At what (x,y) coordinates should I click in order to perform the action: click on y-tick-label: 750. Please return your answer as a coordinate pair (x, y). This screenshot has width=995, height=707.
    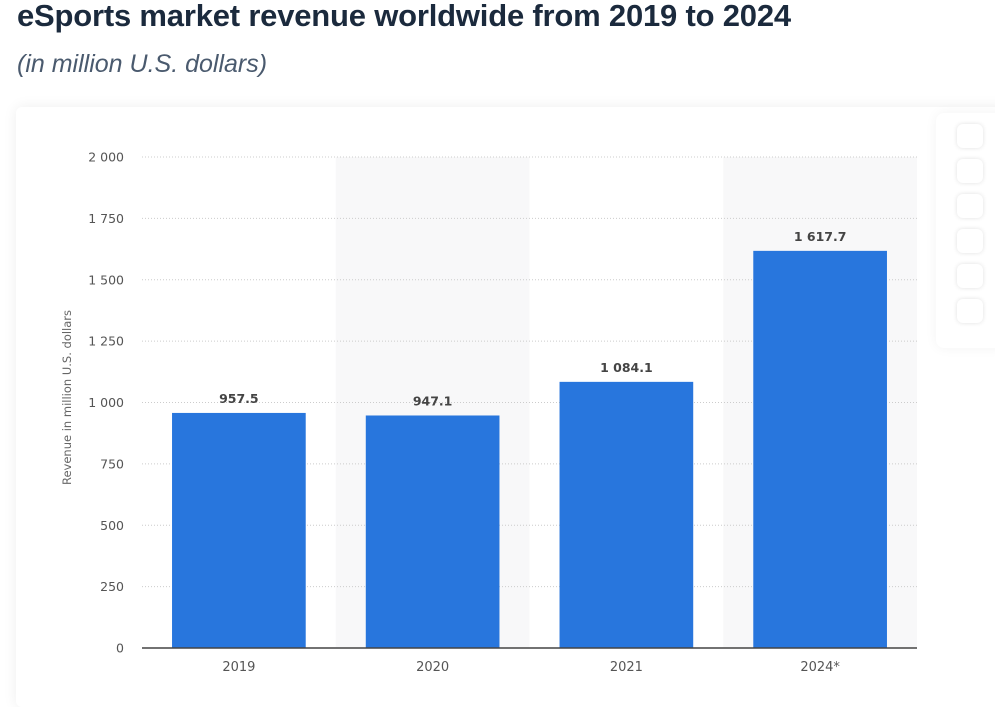
    Looking at the image, I should click on (112, 463).